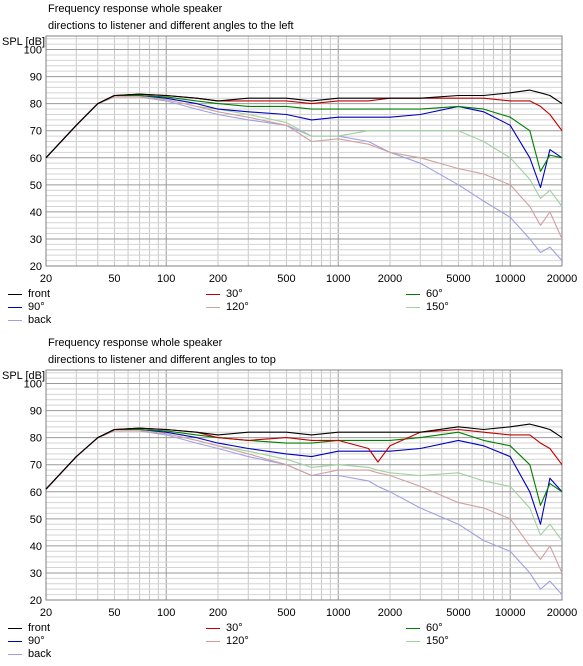 This screenshot has width=583, height=666. What do you see at coordinates (291, 310) in the screenshot?
I see `legend-left: front 30° 60° 90° 120° 150° back` at bounding box center [291, 310].